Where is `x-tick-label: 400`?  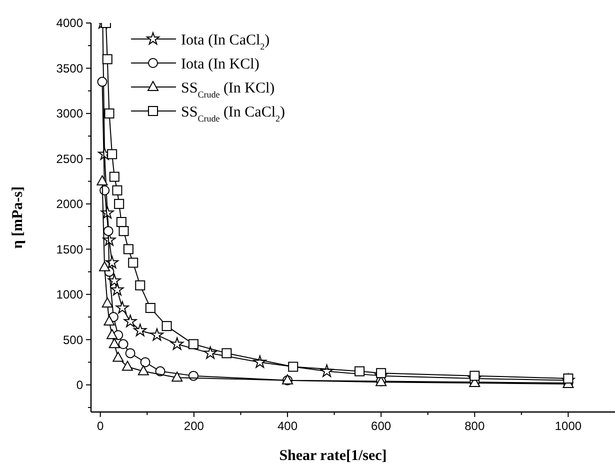
x-tick-label: 400 is located at coordinates (287, 426).